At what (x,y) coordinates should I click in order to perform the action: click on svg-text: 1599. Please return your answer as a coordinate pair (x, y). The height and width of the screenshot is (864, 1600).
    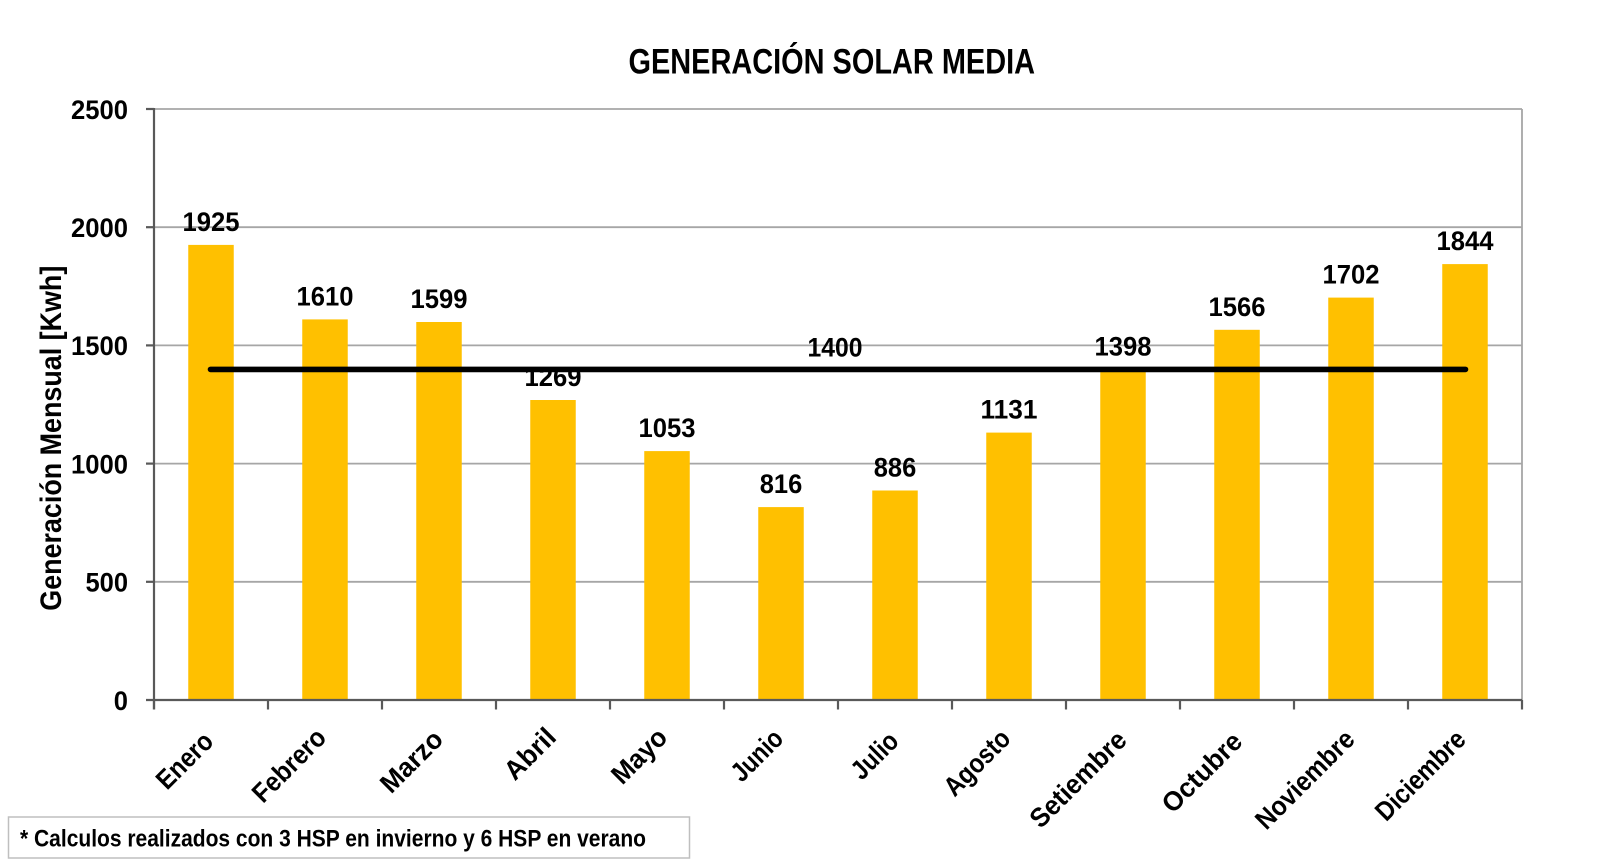
    Looking at the image, I should click on (439, 299).